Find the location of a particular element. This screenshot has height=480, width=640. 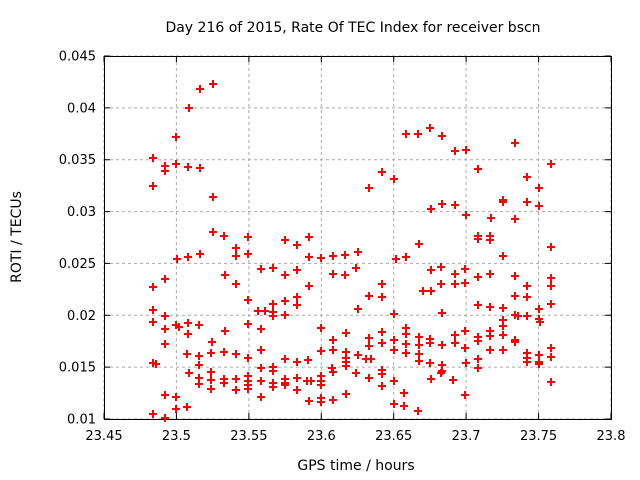

x-tick-label: 23.6 is located at coordinates (321, 436).